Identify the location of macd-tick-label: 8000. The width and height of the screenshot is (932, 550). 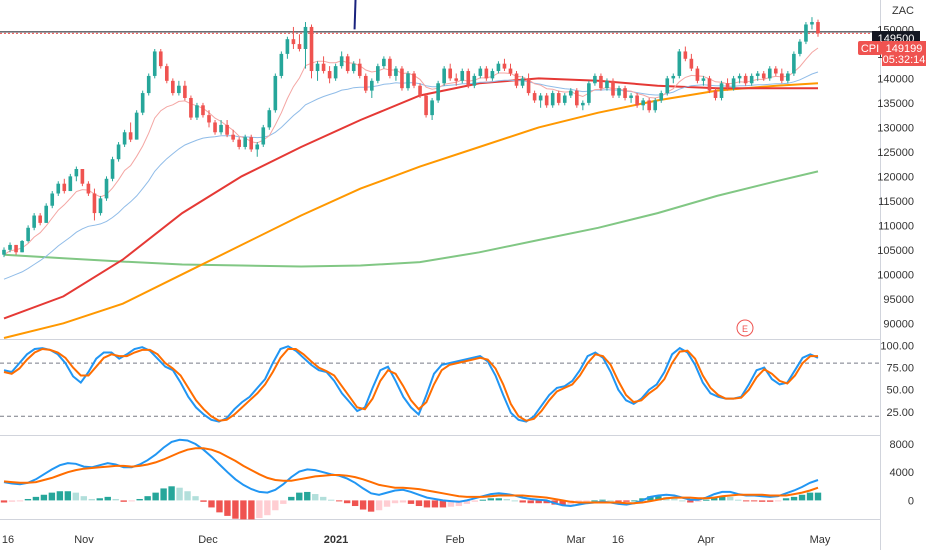
(902, 445).